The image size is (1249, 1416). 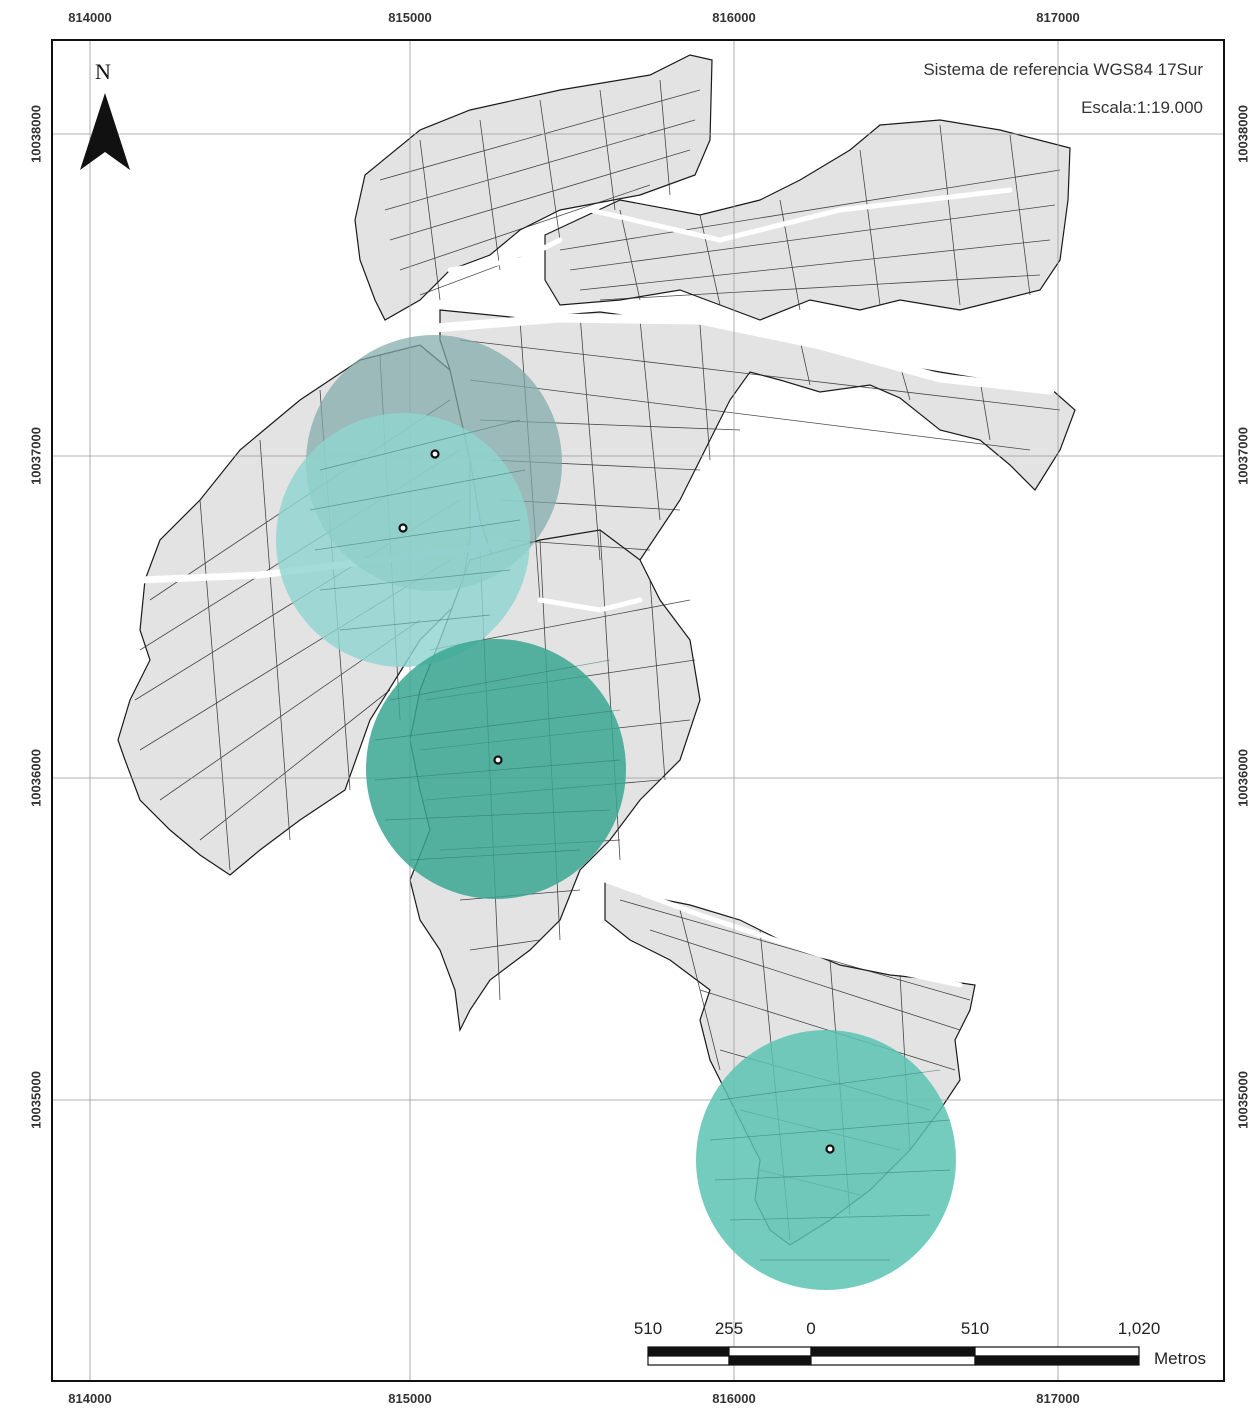 I want to click on north-arrow-icon, so click(x=105, y=131).